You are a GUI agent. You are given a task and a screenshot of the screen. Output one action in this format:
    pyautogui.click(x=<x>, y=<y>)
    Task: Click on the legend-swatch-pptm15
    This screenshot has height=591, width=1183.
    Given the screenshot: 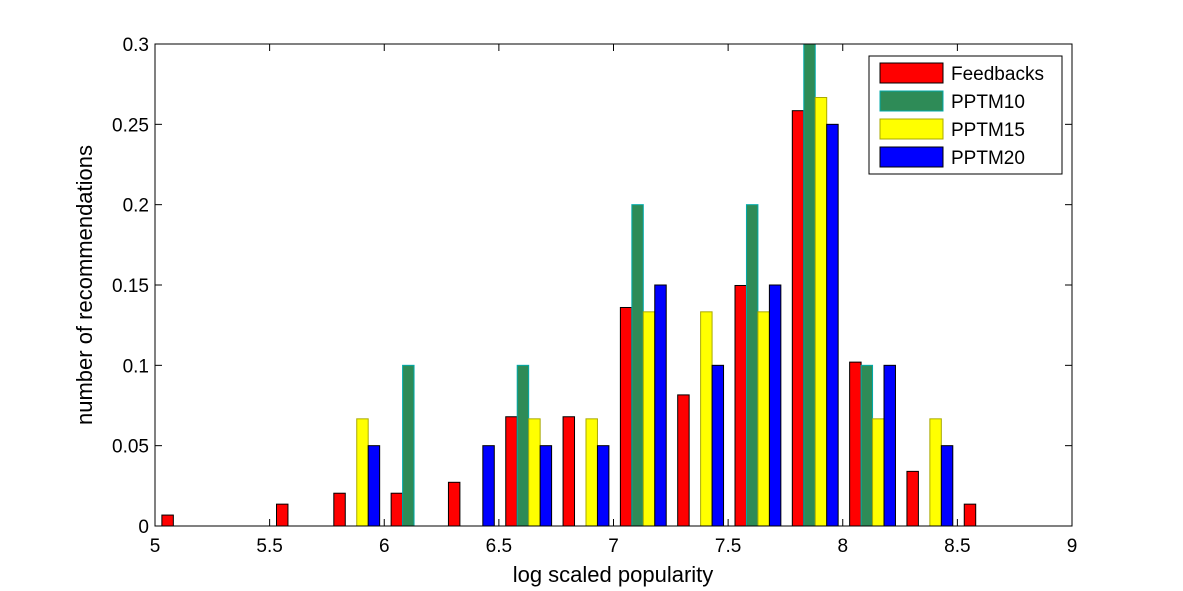 What is the action you would take?
    pyautogui.click(x=911, y=129)
    